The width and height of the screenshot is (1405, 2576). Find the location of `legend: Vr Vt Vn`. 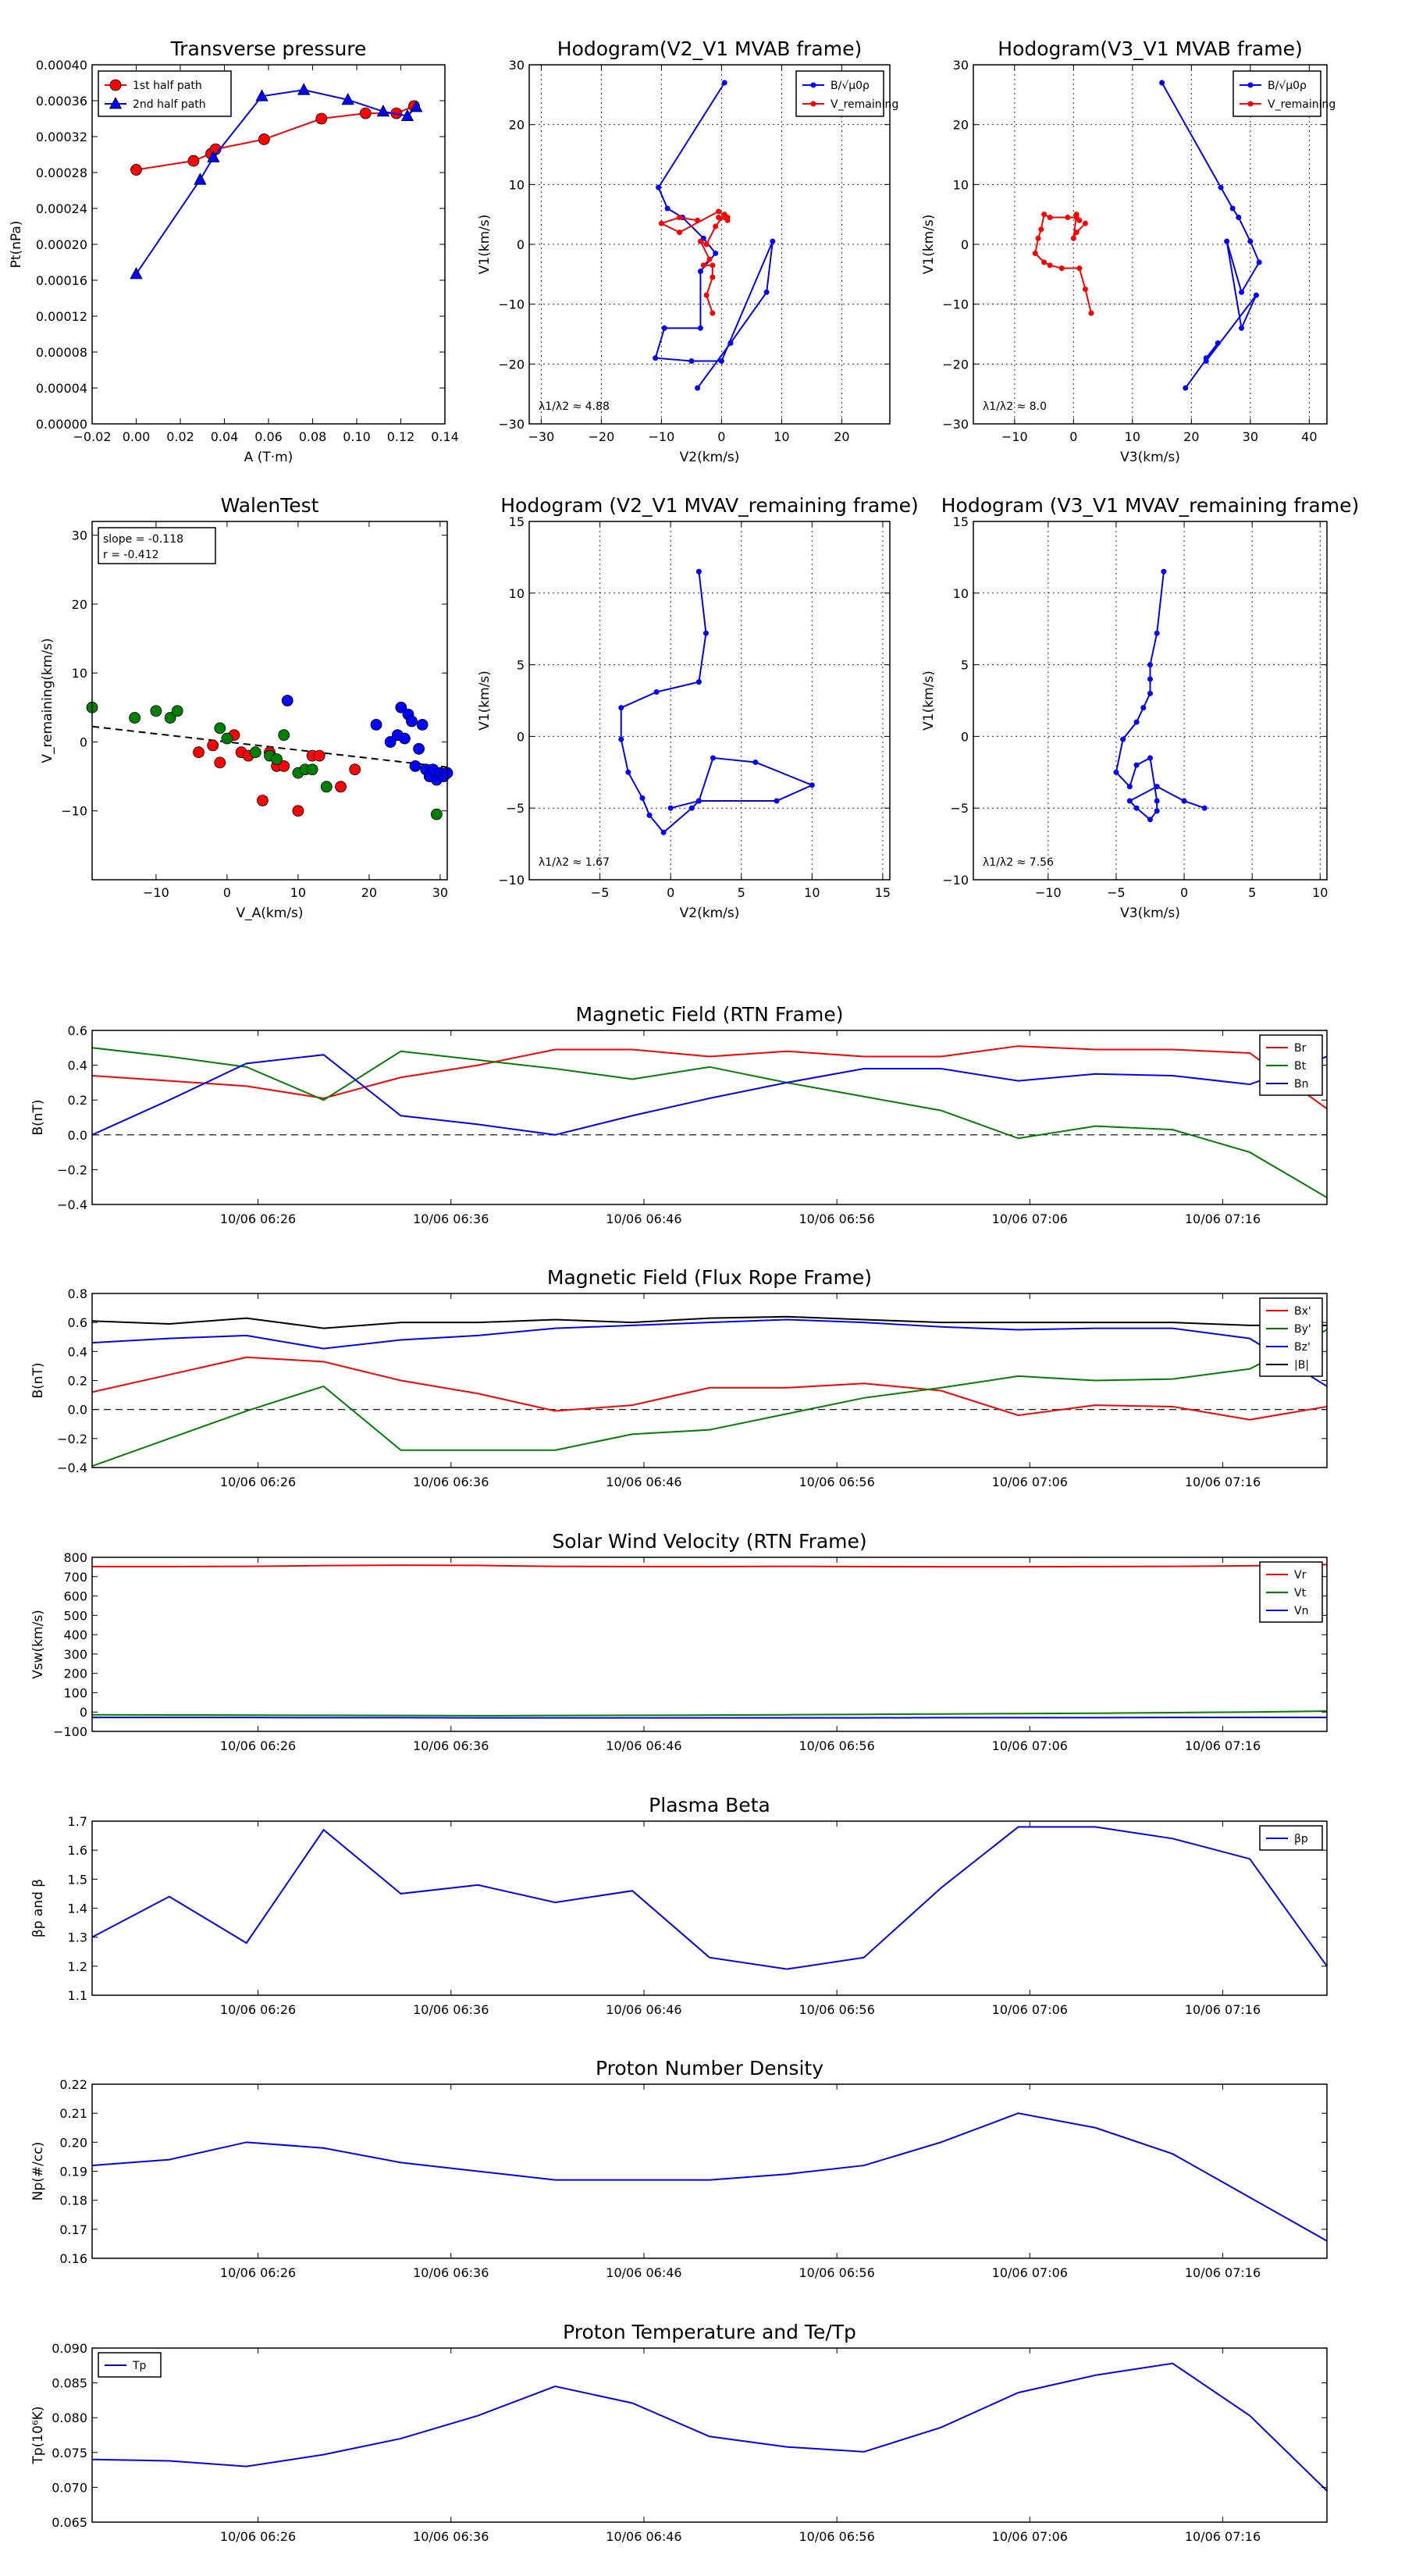

legend: Vr Vt Vn is located at coordinates (1291, 1592).